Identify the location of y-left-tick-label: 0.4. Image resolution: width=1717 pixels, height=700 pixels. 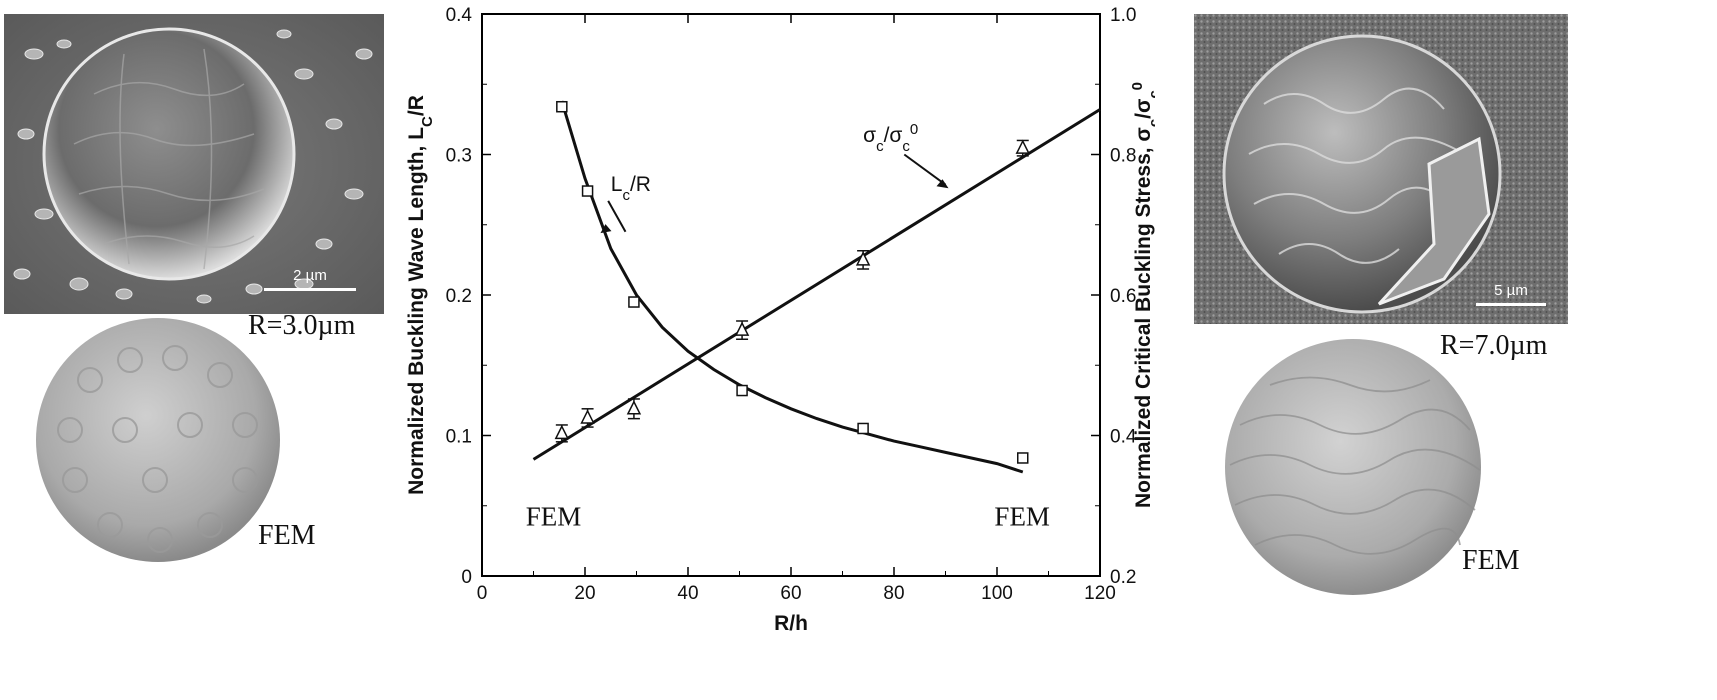
(459, 15).